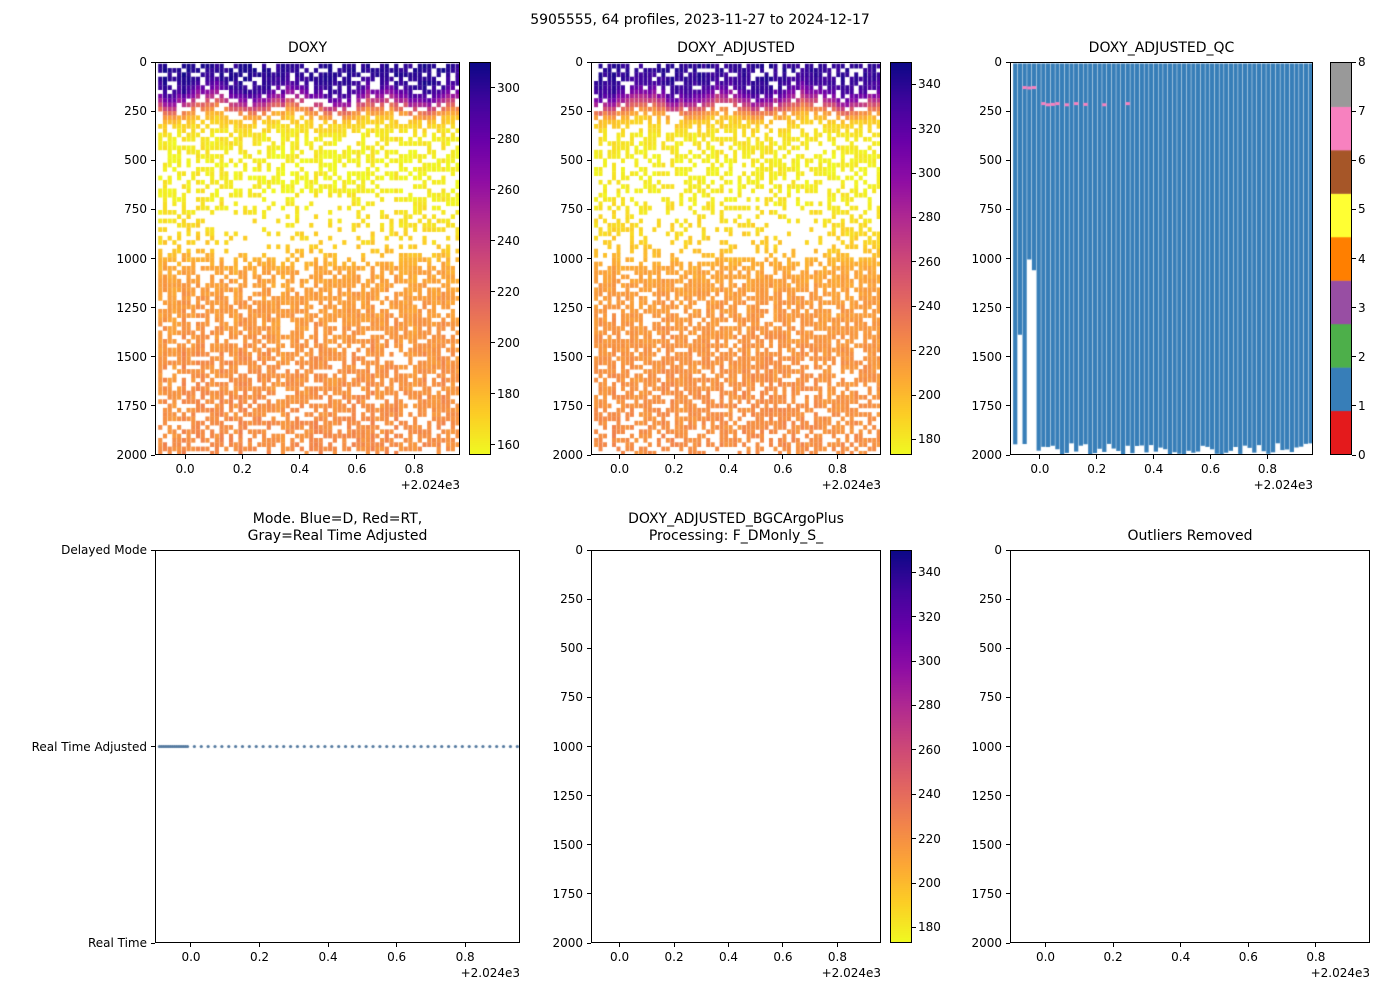 The width and height of the screenshot is (1400, 1000). I want to click on doxy-plot-area, so click(307, 258).